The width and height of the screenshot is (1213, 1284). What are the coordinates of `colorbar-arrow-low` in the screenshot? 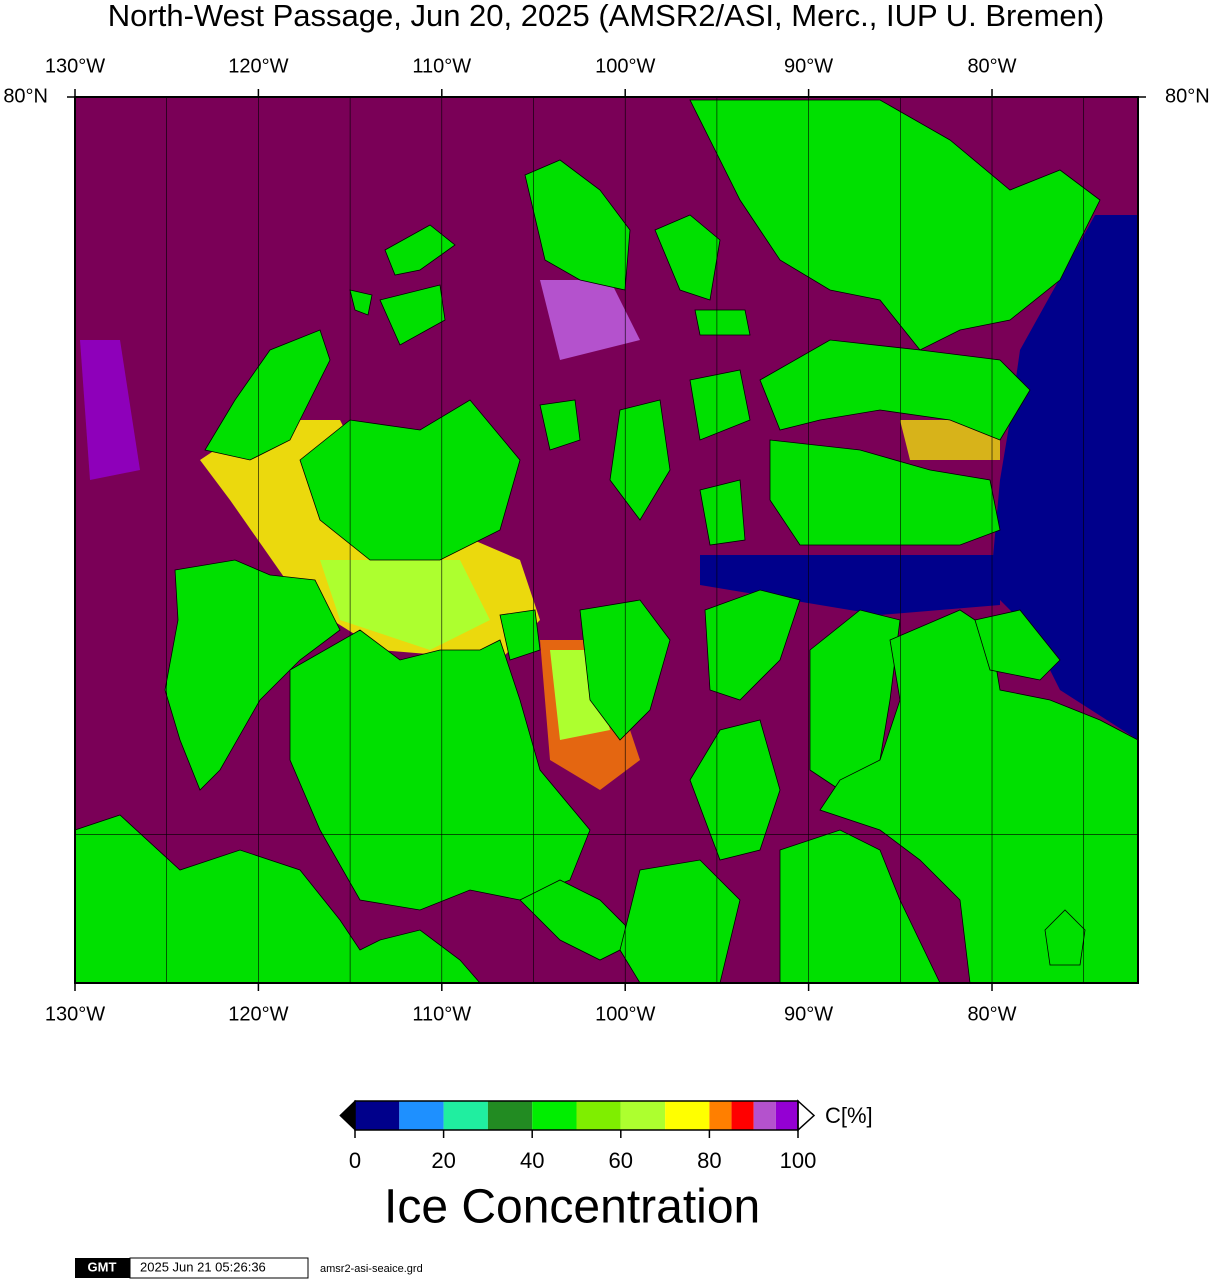 It's located at (347, 1115).